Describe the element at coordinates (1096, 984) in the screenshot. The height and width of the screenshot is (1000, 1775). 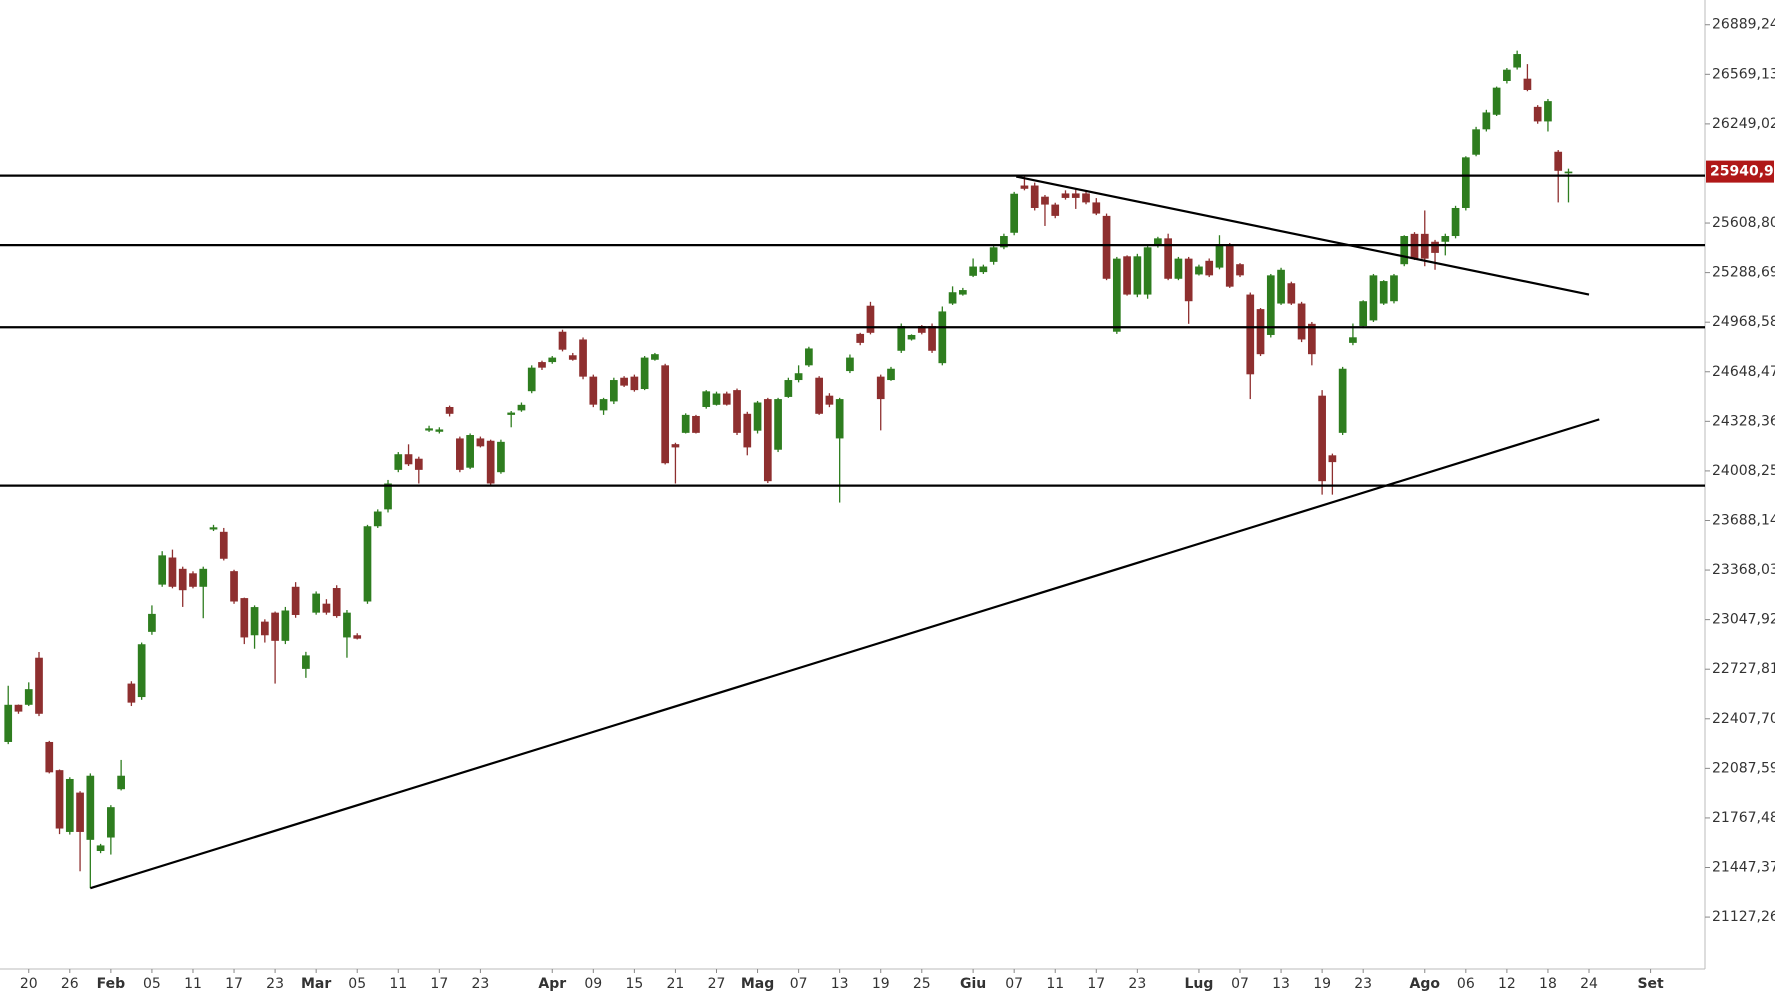
I see `x-tick-label: 17` at that location.